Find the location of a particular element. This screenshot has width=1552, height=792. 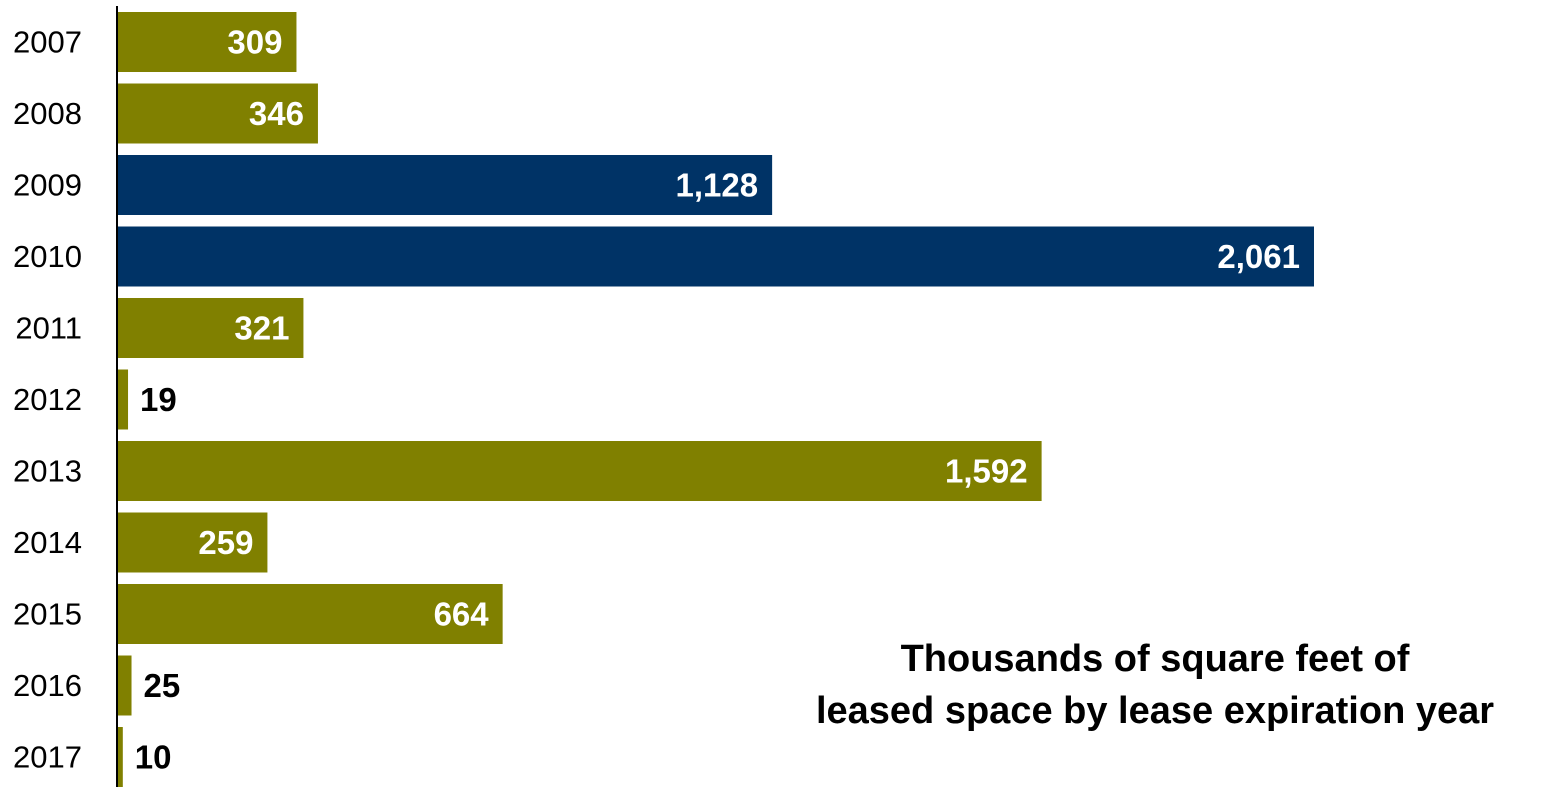

value-label-2017: 10 is located at coordinates (153, 757).